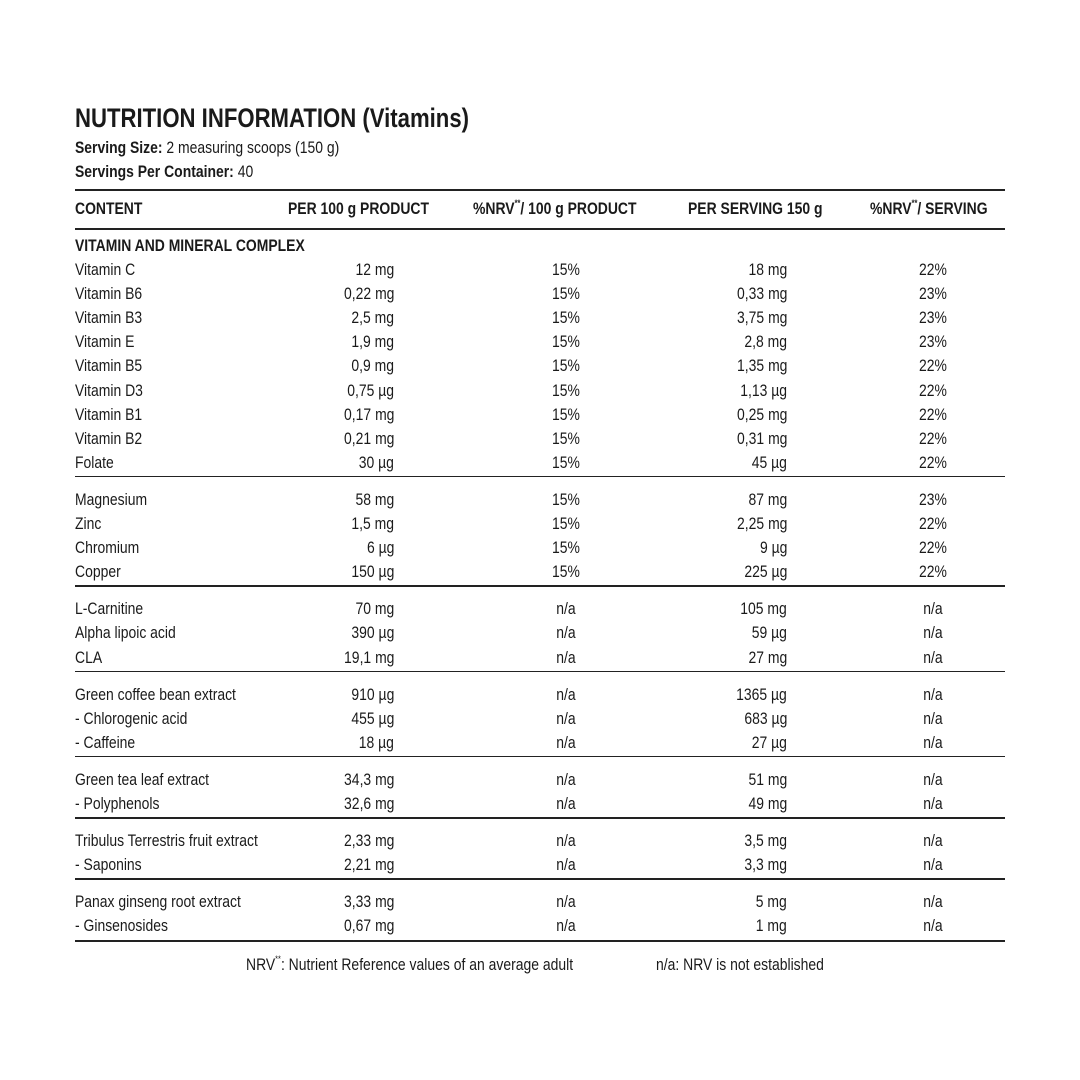 The height and width of the screenshot is (1080, 1080). What do you see at coordinates (164, 171) in the screenshot?
I see `servings-per-container: Servings Per Container: 40` at bounding box center [164, 171].